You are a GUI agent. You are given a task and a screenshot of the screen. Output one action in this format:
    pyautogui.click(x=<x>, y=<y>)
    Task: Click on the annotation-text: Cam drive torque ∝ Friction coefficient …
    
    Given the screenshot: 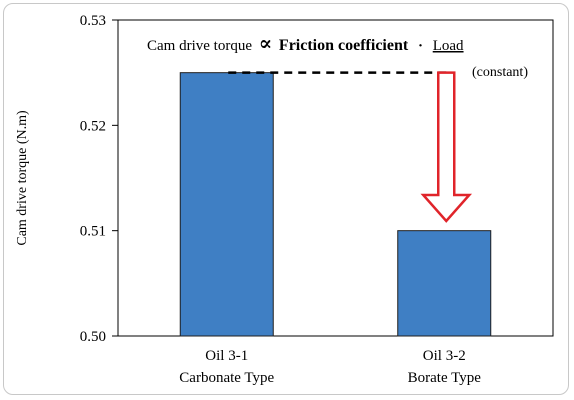 What is the action you would take?
    pyautogui.click(x=305, y=44)
    